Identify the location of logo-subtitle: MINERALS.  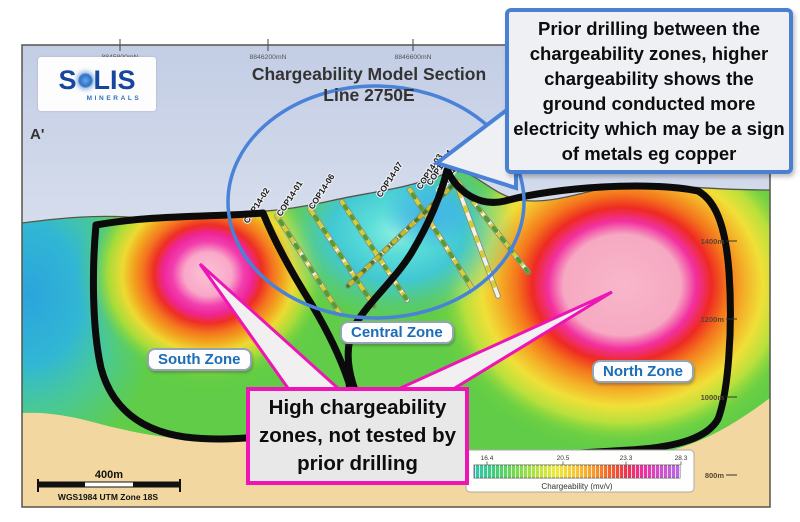
(114, 98).